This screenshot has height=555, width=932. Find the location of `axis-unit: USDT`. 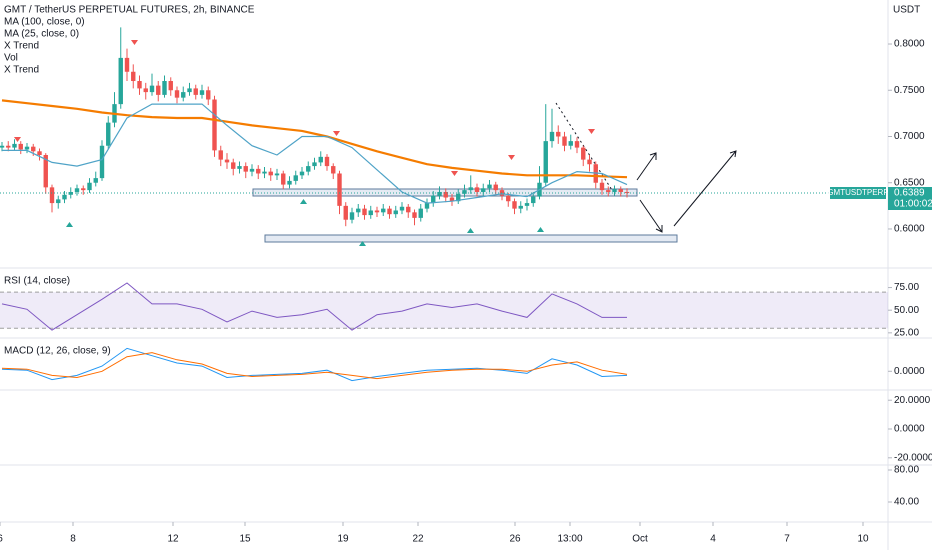

axis-unit: USDT is located at coordinates (906, 10).